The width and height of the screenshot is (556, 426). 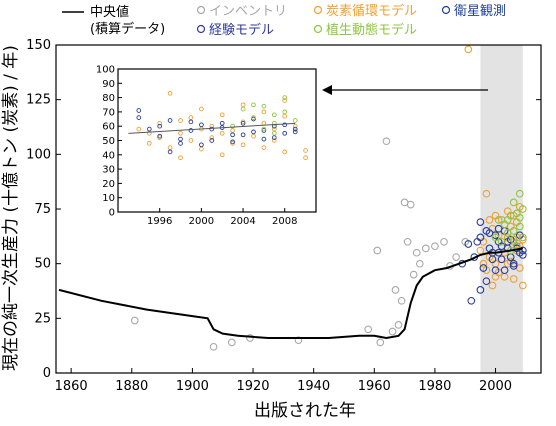 I want to click on y-tick-label: 125, so click(x=38, y=100).